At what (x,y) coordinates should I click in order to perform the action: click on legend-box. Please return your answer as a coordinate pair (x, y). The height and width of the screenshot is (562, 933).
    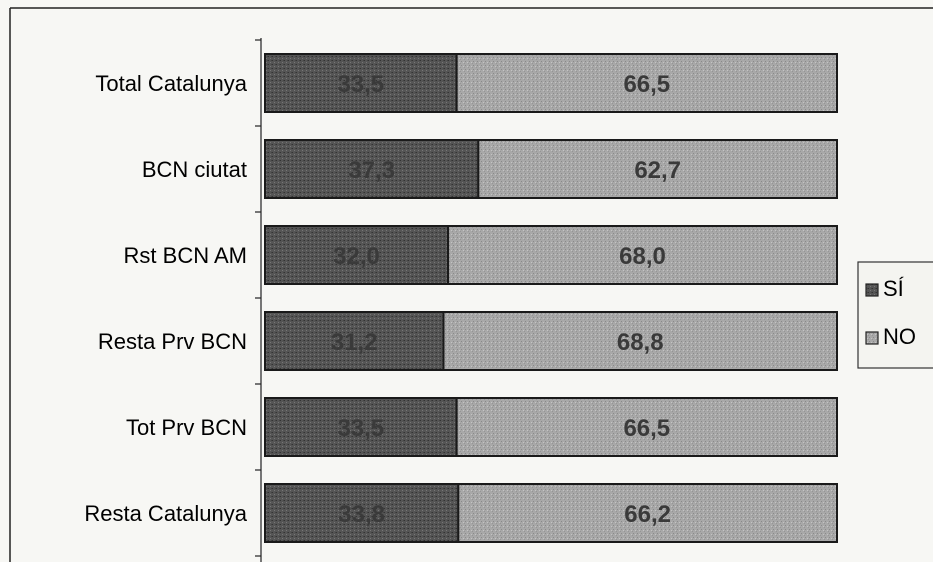
    Looking at the image, I should click on (895, 315).